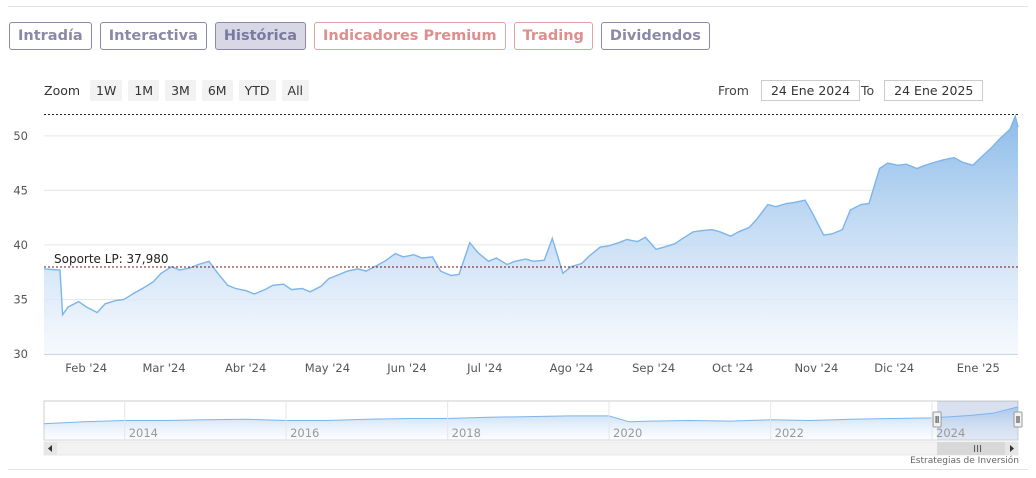 The height and width of the screenshot is (478, 1036). What do you see at coordinates (518, 6) in the screenshot?
I see `top-divider` at bounding box center [518, 6].